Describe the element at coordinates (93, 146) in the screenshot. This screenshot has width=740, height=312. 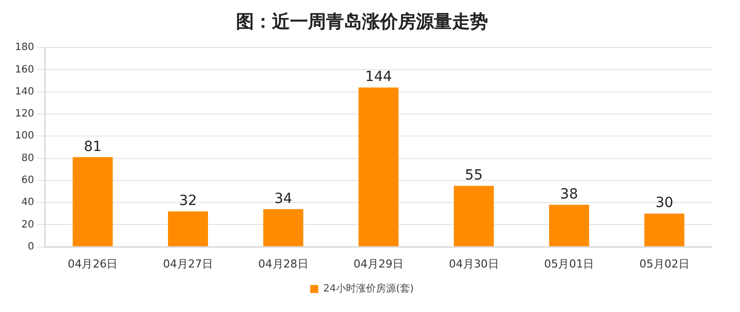
I see `data-label: 81` at that location.